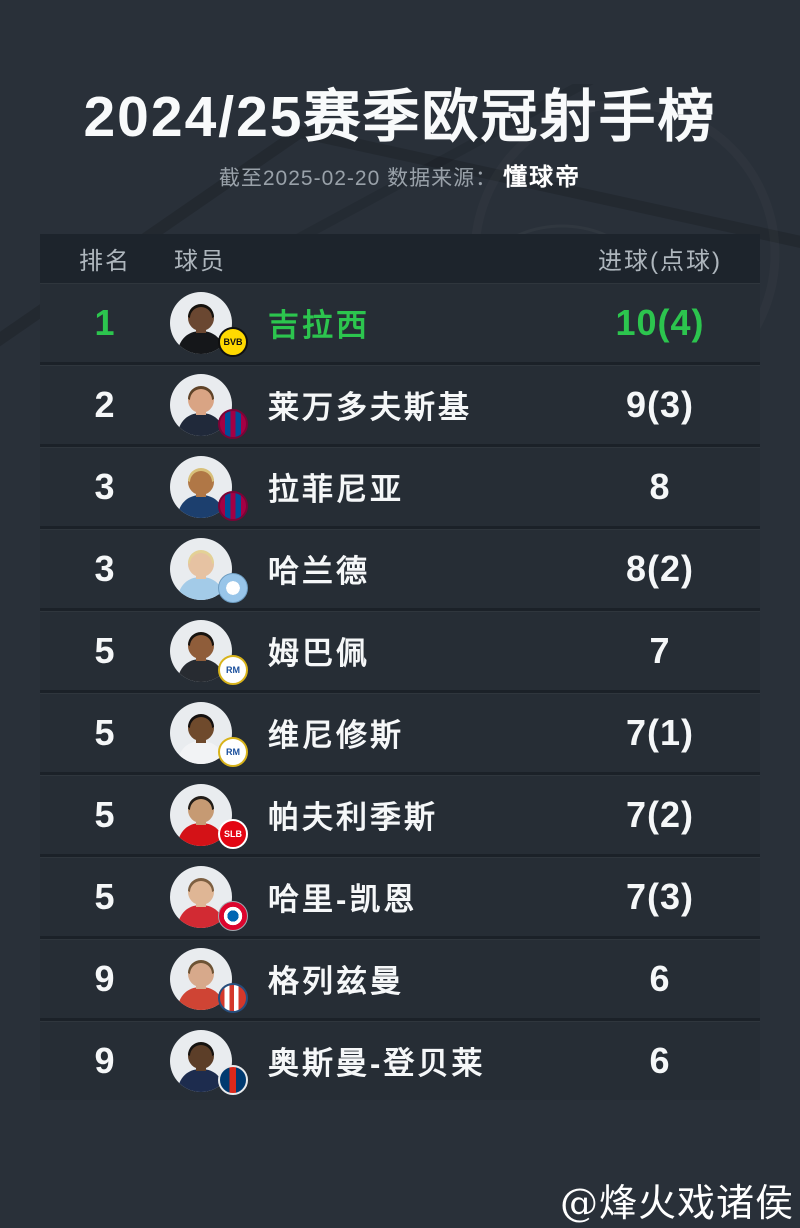  What do you see at coordinates (660, 650) in the screenshot?
I see `goals-value: 7` at bounding box center [660, 650].